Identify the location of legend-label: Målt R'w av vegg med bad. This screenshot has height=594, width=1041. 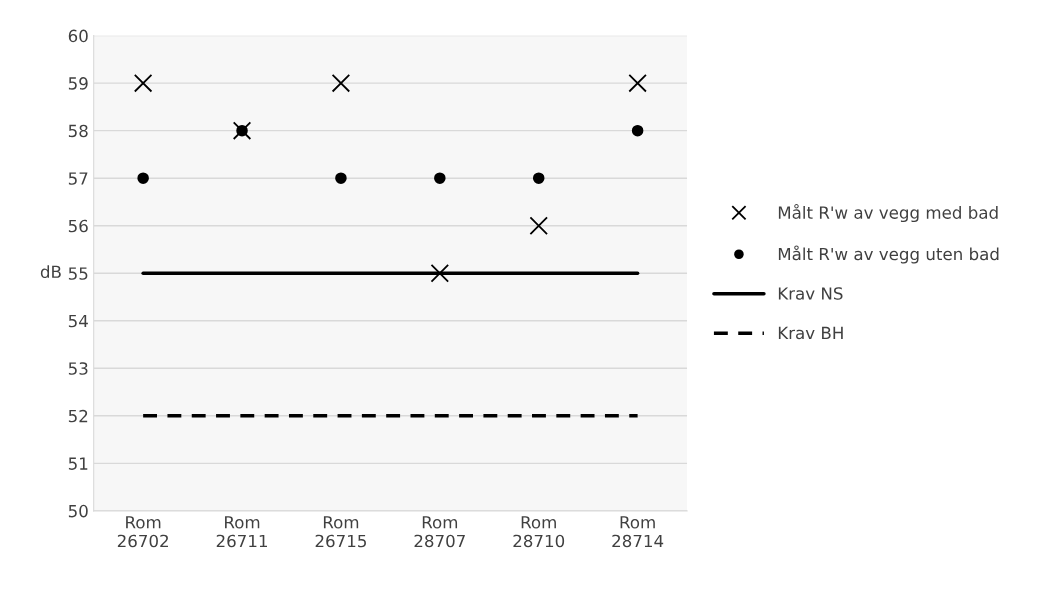
(888, 213).